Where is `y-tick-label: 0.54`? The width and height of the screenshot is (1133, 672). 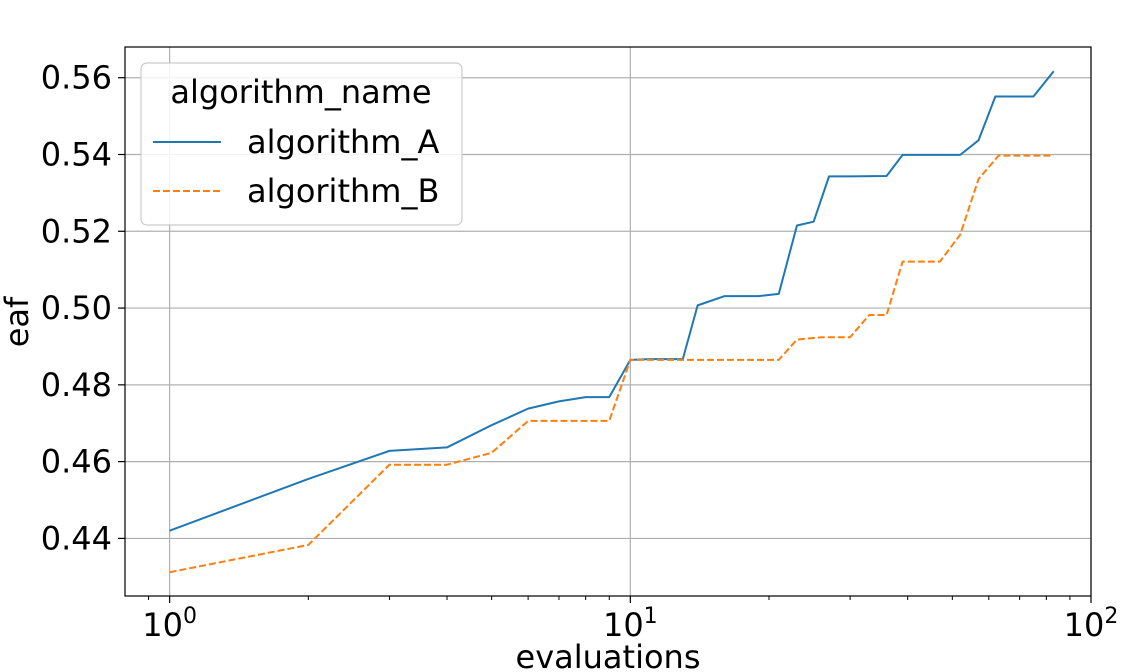 y-tick-label: 0.54 is located at coordinates (76, 154).